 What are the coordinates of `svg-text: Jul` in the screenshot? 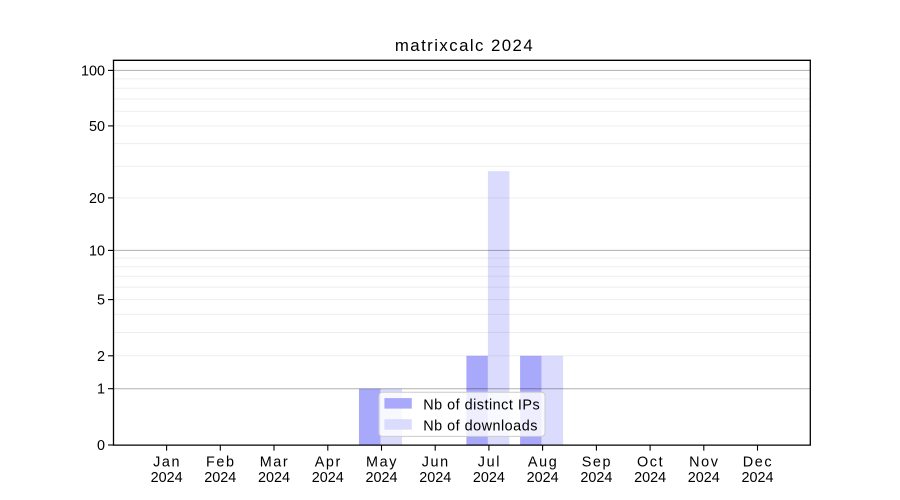 It's located at (489, 462).